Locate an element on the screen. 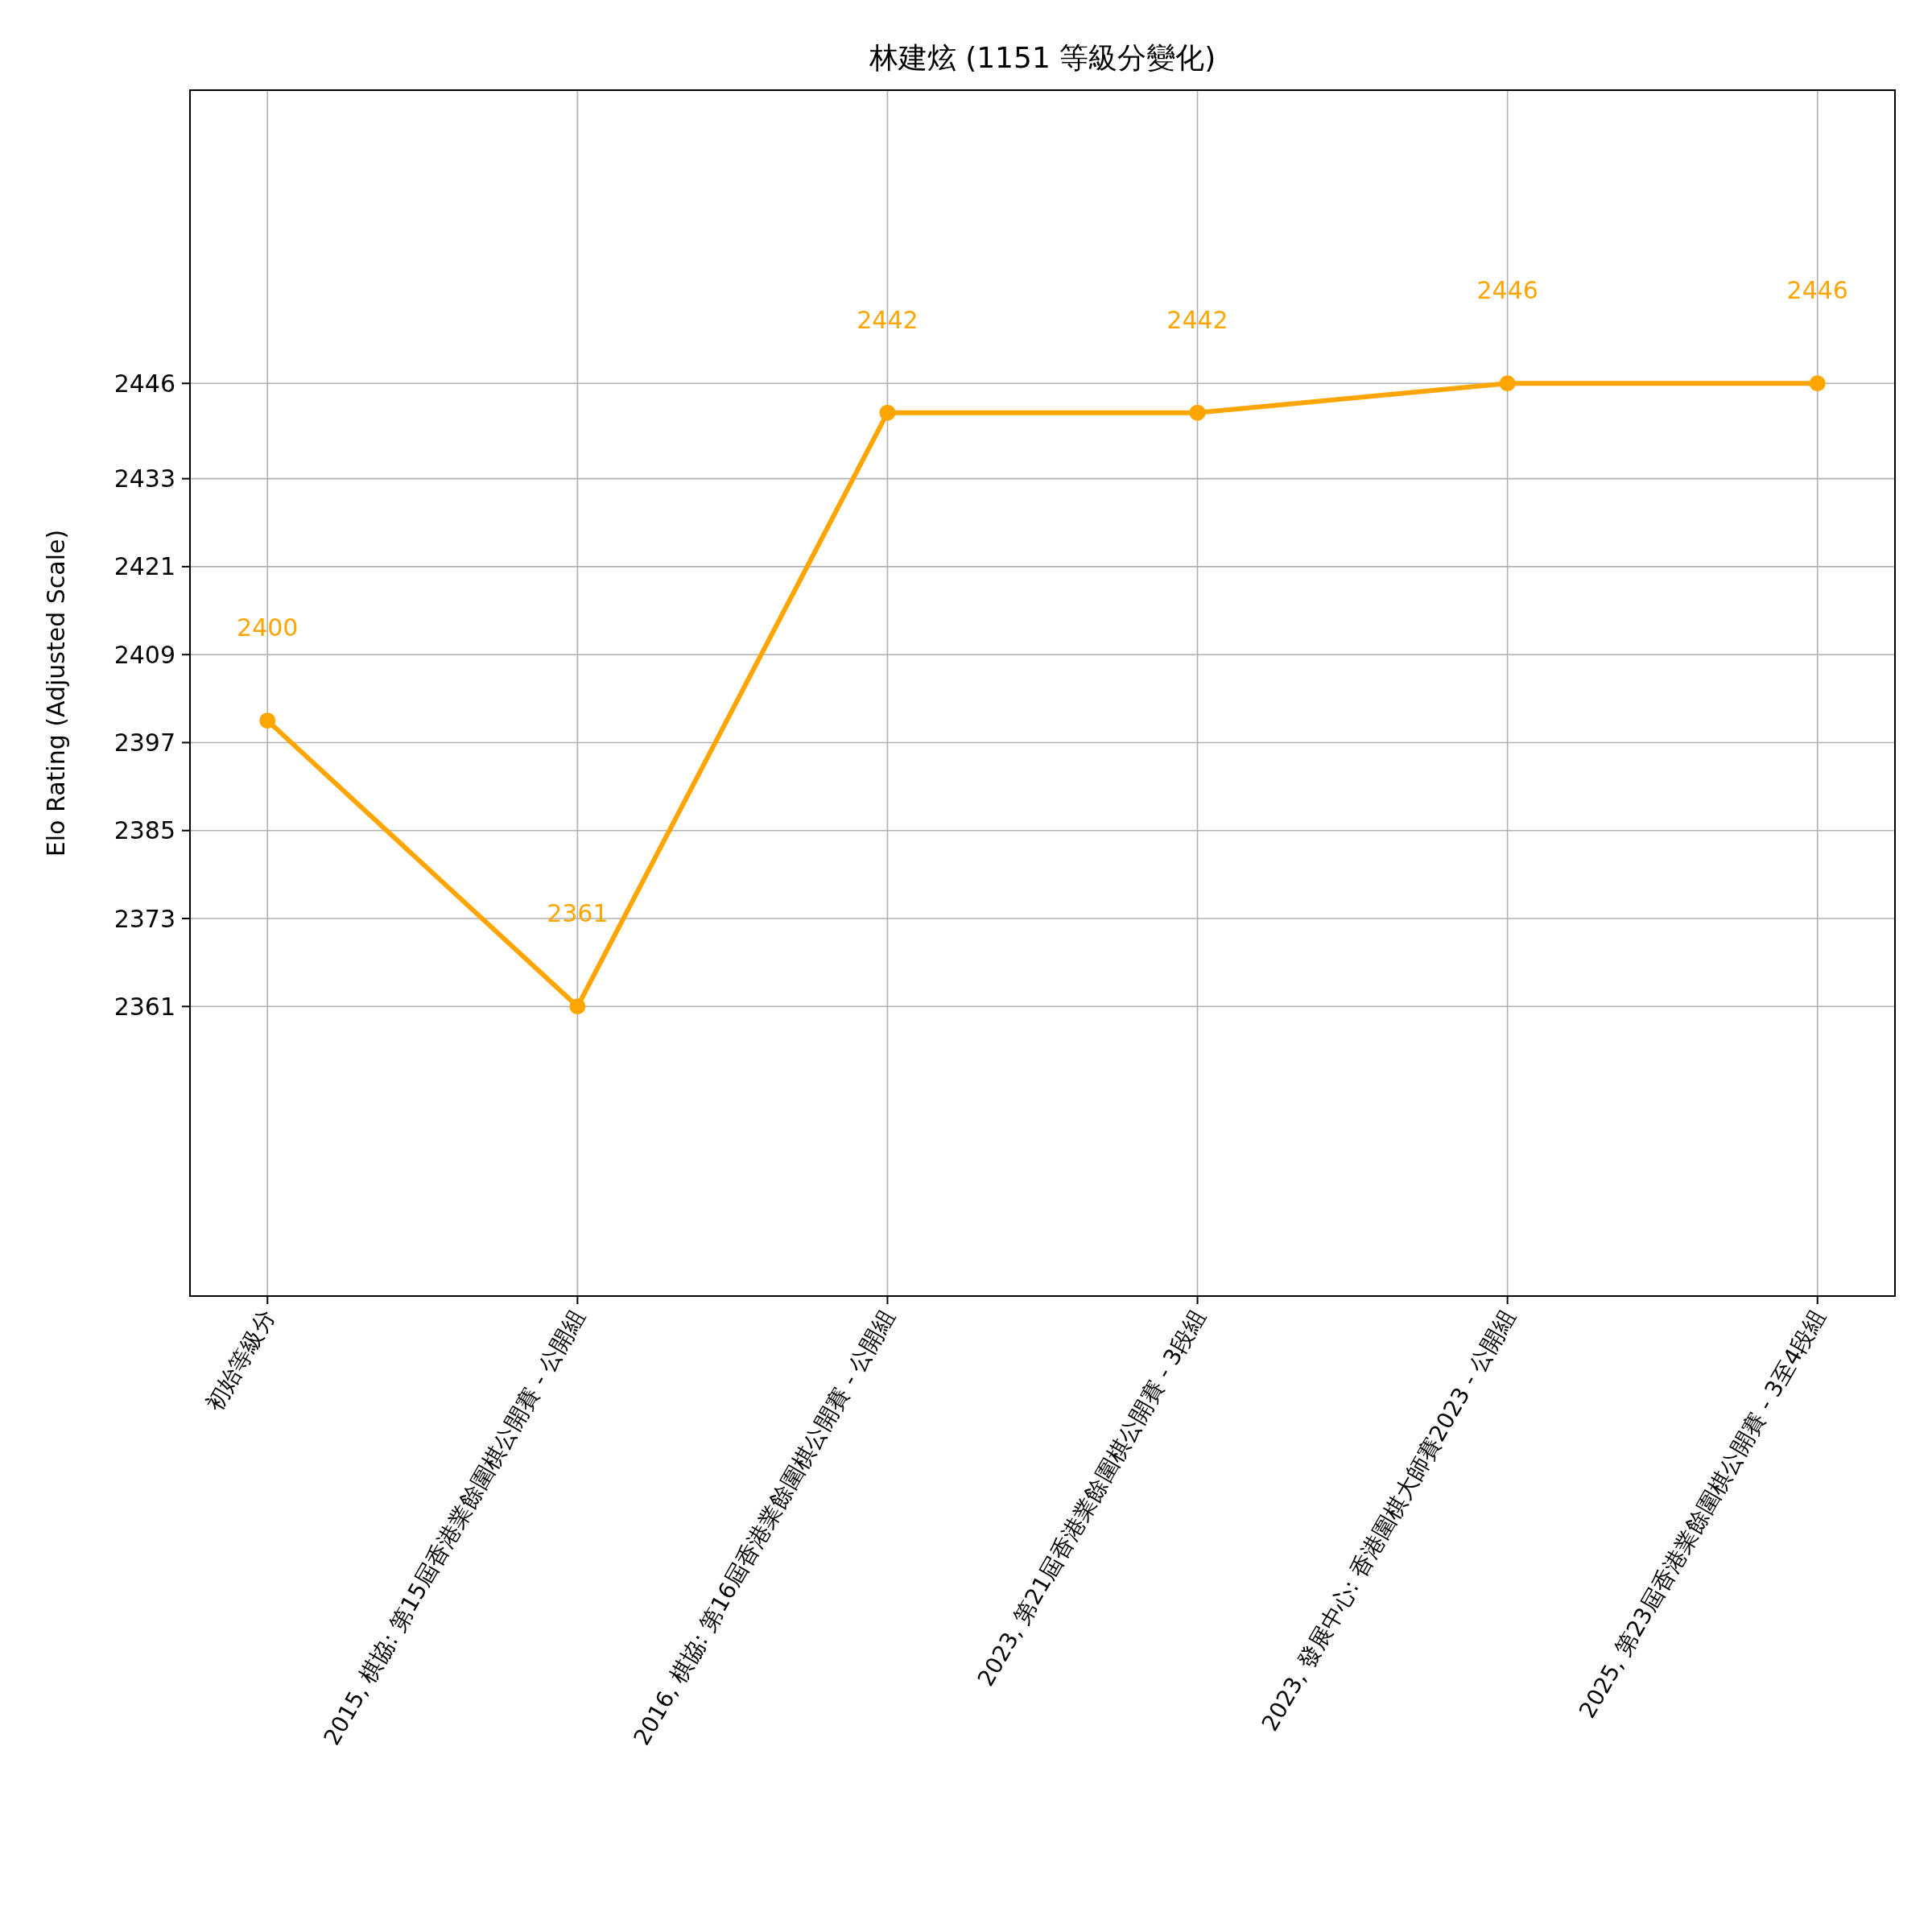 This screenshot has height=1932, width=1932. y-tick-label: 2421 is located at coordinates (144, 566).